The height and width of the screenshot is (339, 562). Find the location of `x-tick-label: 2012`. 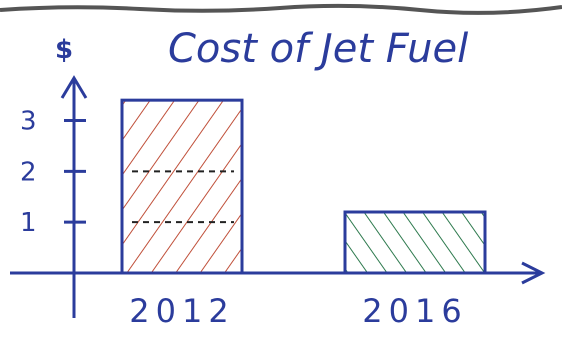

x-tick-label: 2012 is located at coordinates (181, 311).